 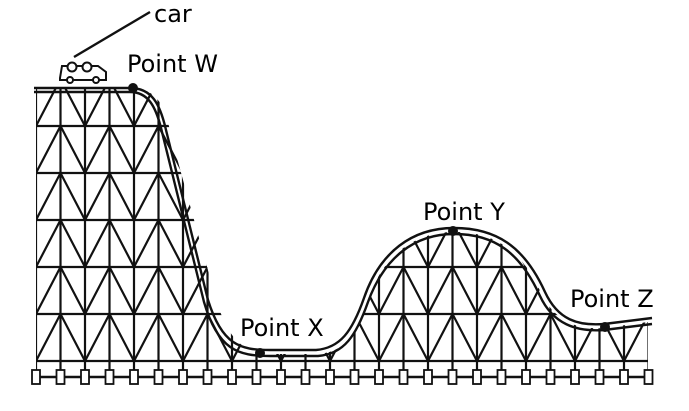 I want to click on car-wheel, so click(x=70, y=80).